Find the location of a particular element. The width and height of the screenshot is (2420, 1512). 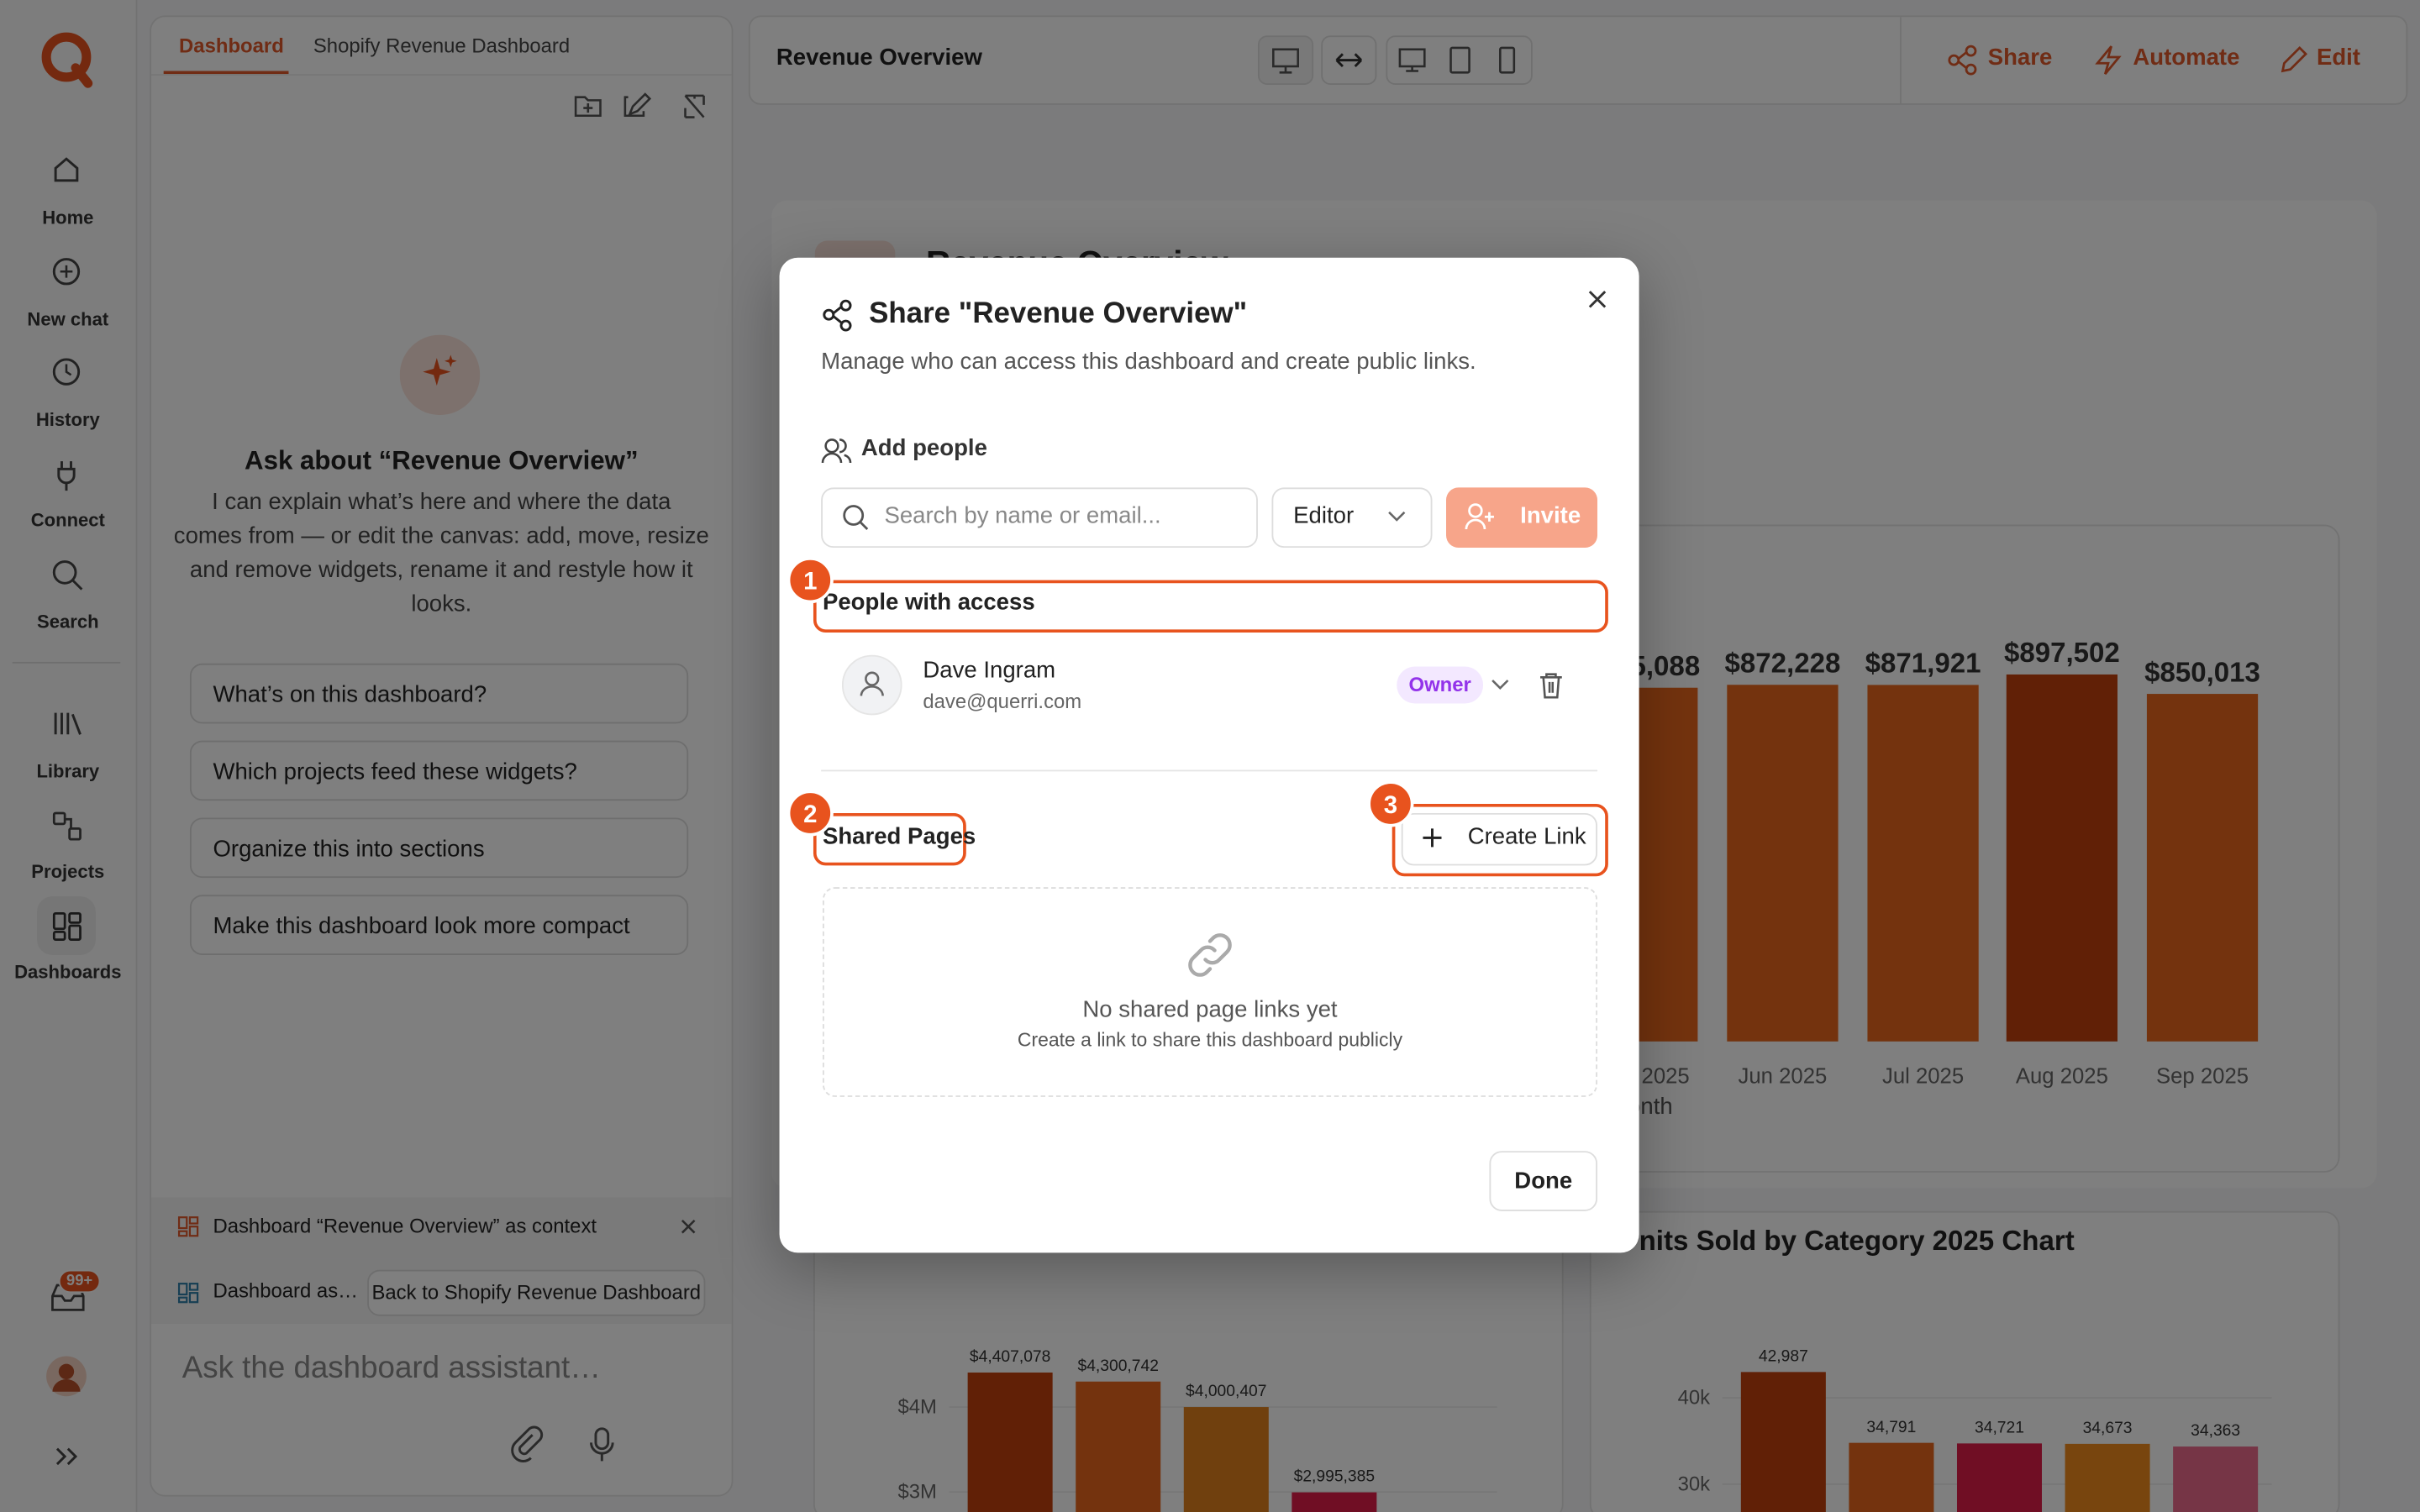

role-value: Editor is located at coordinates (1324, 516).